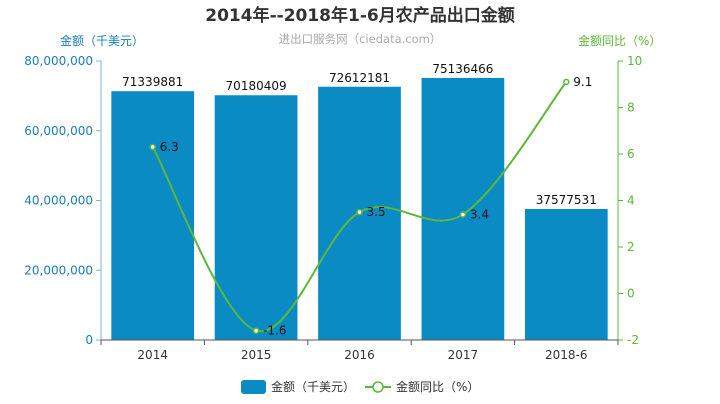 The height and width of the screenshot is (404, 720). What do you see at coordinates (256, 218) in the screenshot?
I see `bar-2015` at bounding box center [256, 218].